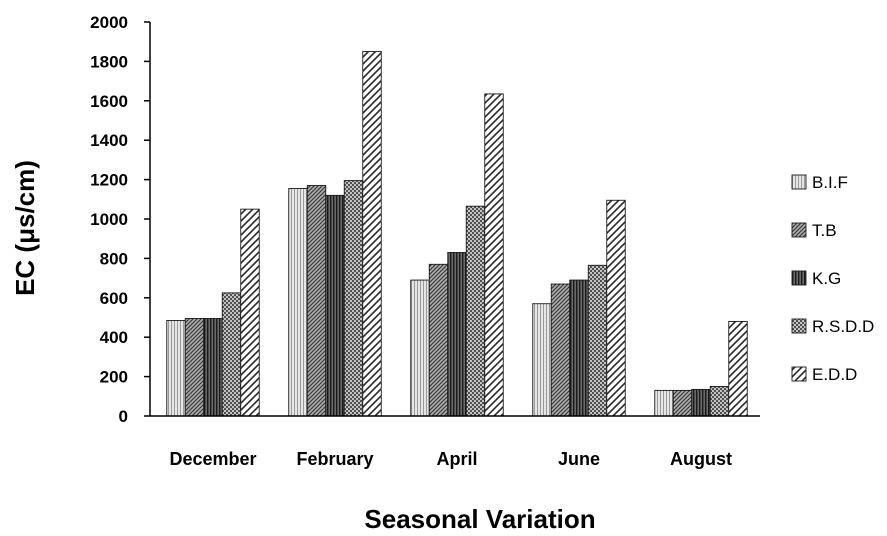 This screenshot has height=536, width=887. Describe the element at coordinates (372, 234) in the screenshot. I see `bar-edd-february` at that location.